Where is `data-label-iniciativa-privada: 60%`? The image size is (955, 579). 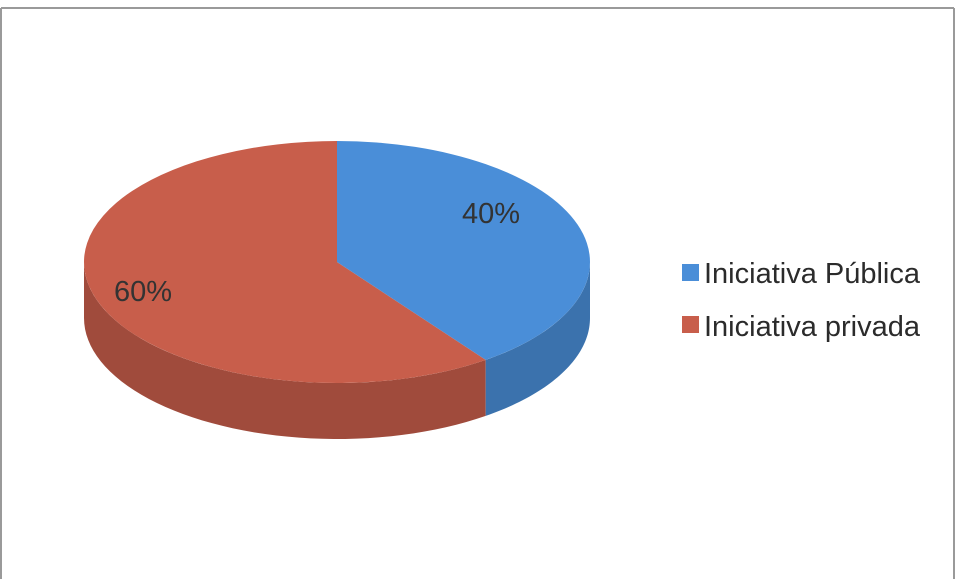 data-label-iniciativa-privada: 60% is located at coordinates (143, 292).